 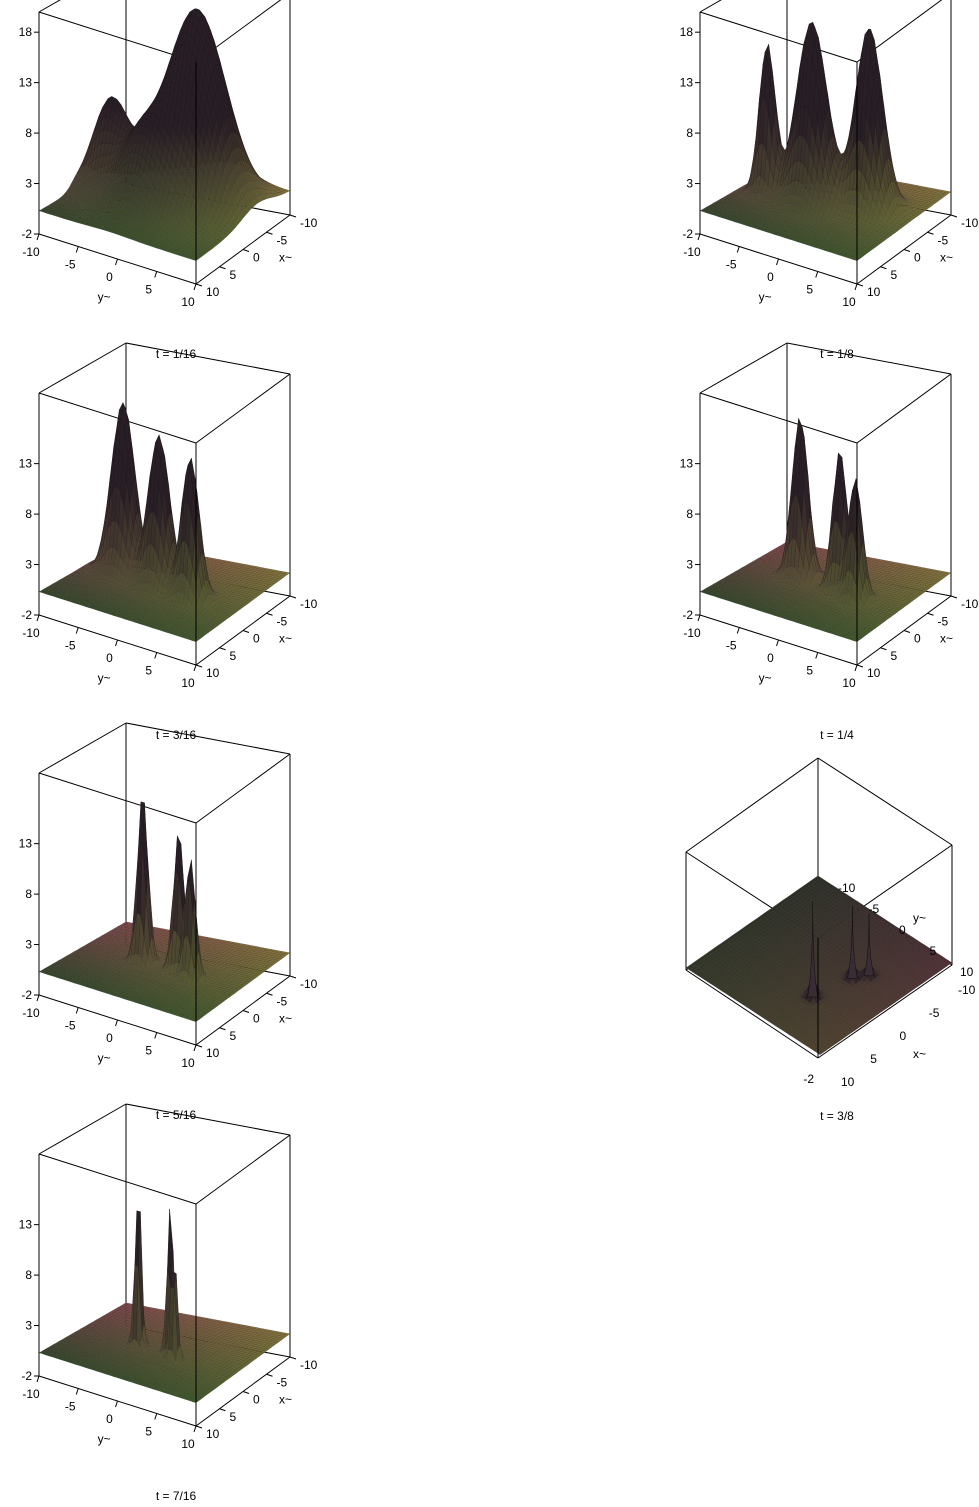 What do you see at coordinates (176, 1115) in the screenshot?
I see `panel-caption: t = 5/16` at bounding box center [176, 1115].